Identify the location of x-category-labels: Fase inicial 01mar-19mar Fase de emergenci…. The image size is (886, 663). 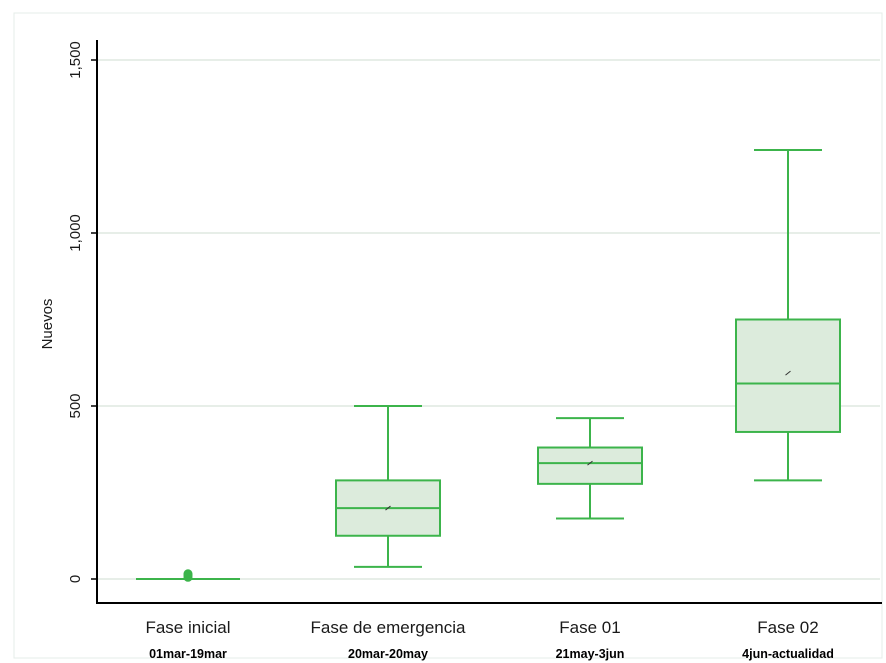
(489, 639).